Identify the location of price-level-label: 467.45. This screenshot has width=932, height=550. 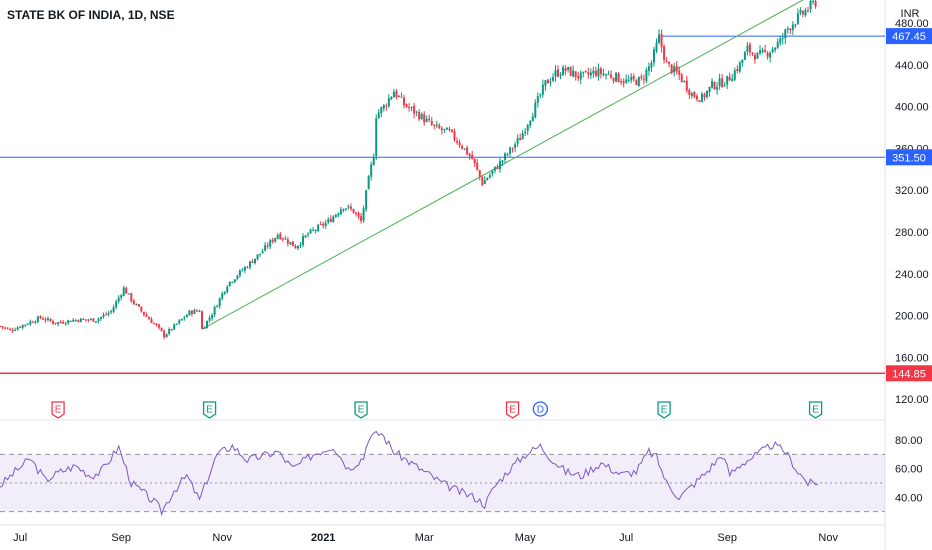
(909, 37).